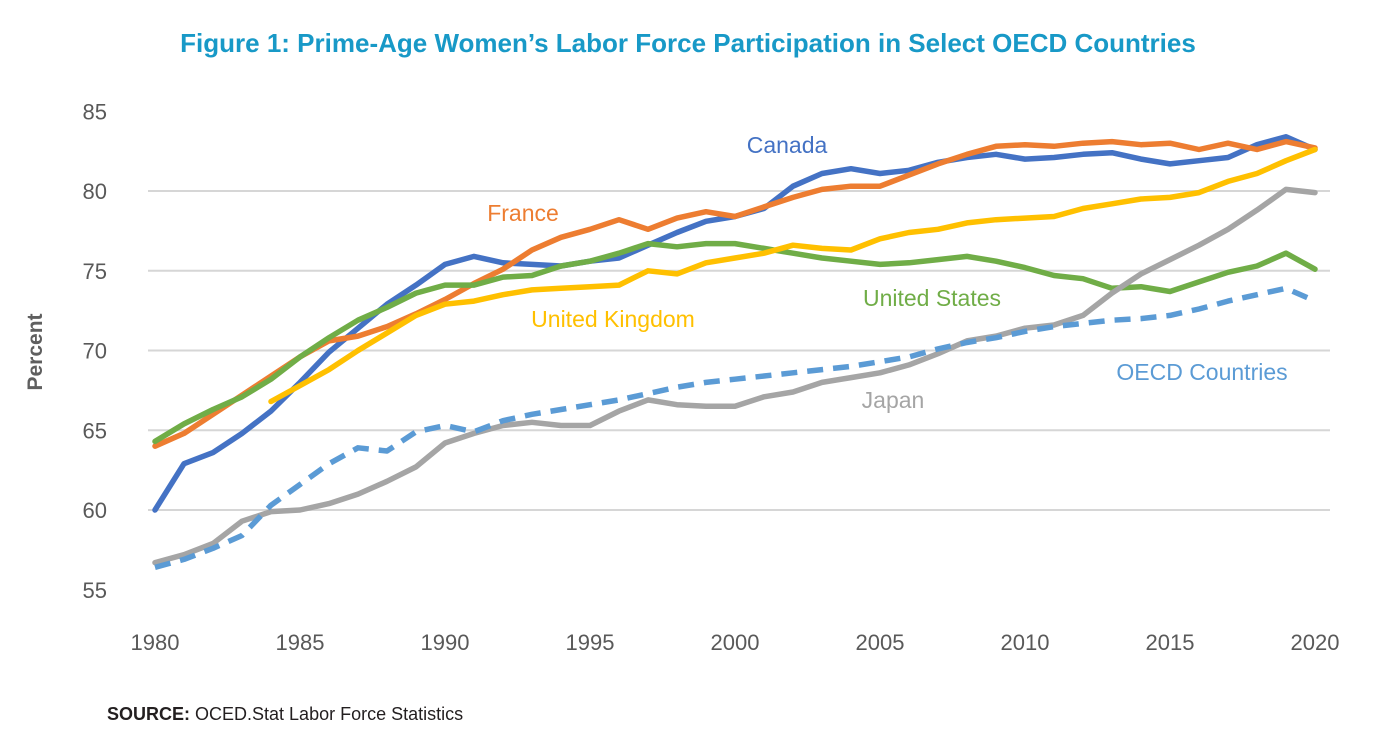 Image resolution: width=1376 pixels, height=749 pixels. What do you see at coordinates (95, 111) in the screenshot?
I see `y-tick-85: 85` at bounding box center [95, 111].